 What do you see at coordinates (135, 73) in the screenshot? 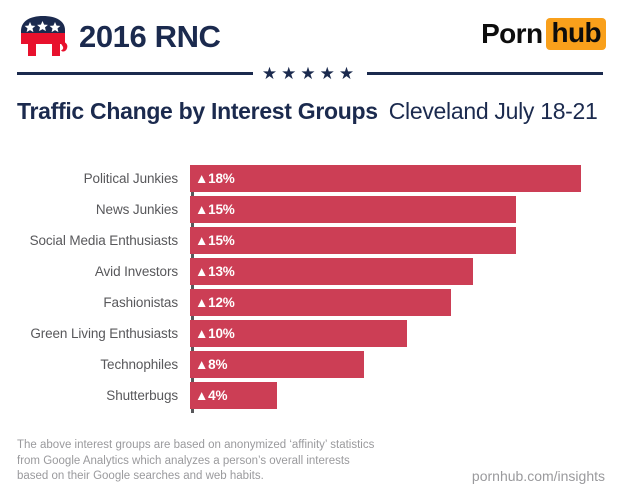
I see `divider-rule-left` at bounding box center [135, 73].